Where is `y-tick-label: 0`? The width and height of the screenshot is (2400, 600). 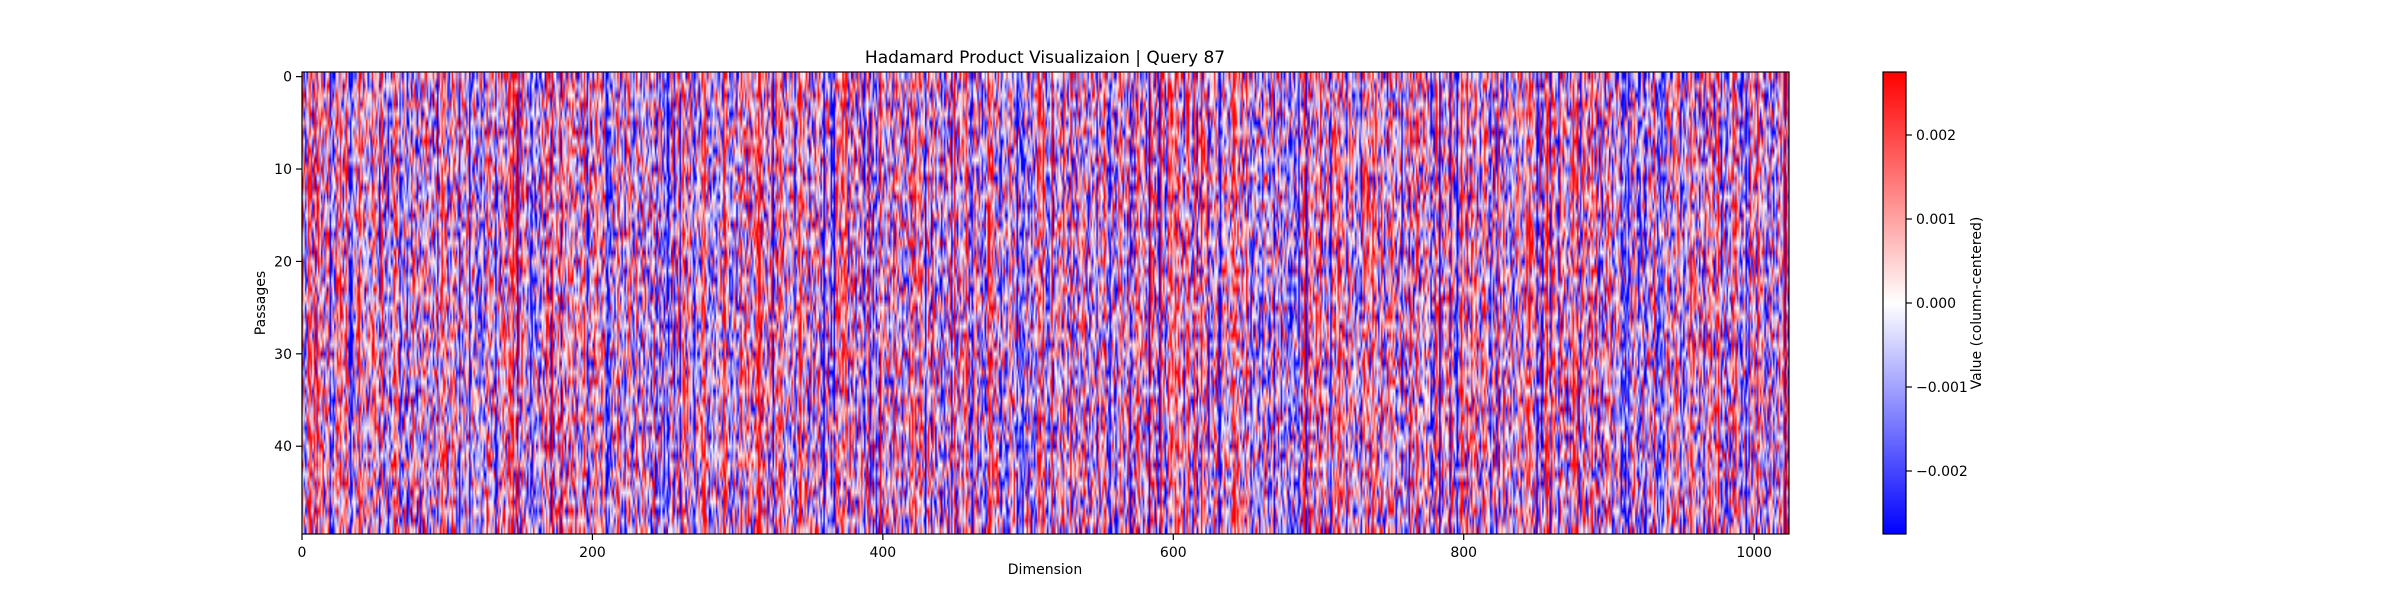 y-tick-label: 0 is located at coordinates (287, 78).